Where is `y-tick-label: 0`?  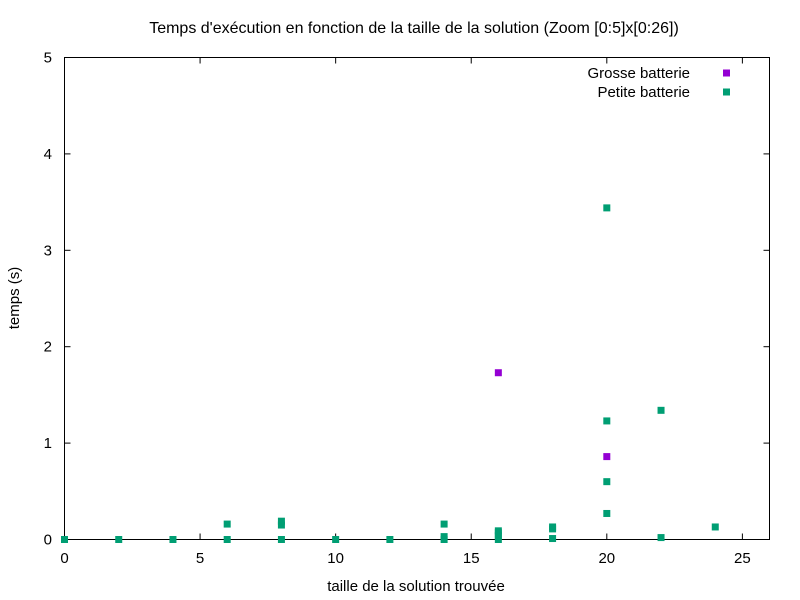 y-tick-label: 0 is located at coordinates (48, 540).